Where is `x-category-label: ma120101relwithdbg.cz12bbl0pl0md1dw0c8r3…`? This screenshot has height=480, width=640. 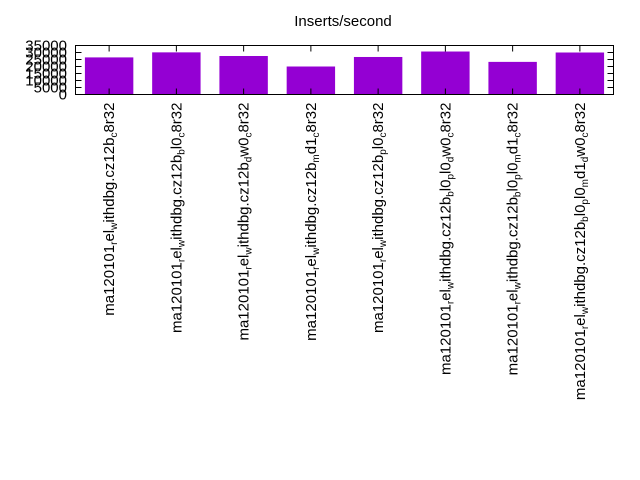
x-category-label: ma120101relwithdbg.cz12bbl0pl0md1dw0c8r3… is located at coordinates (581, 252).